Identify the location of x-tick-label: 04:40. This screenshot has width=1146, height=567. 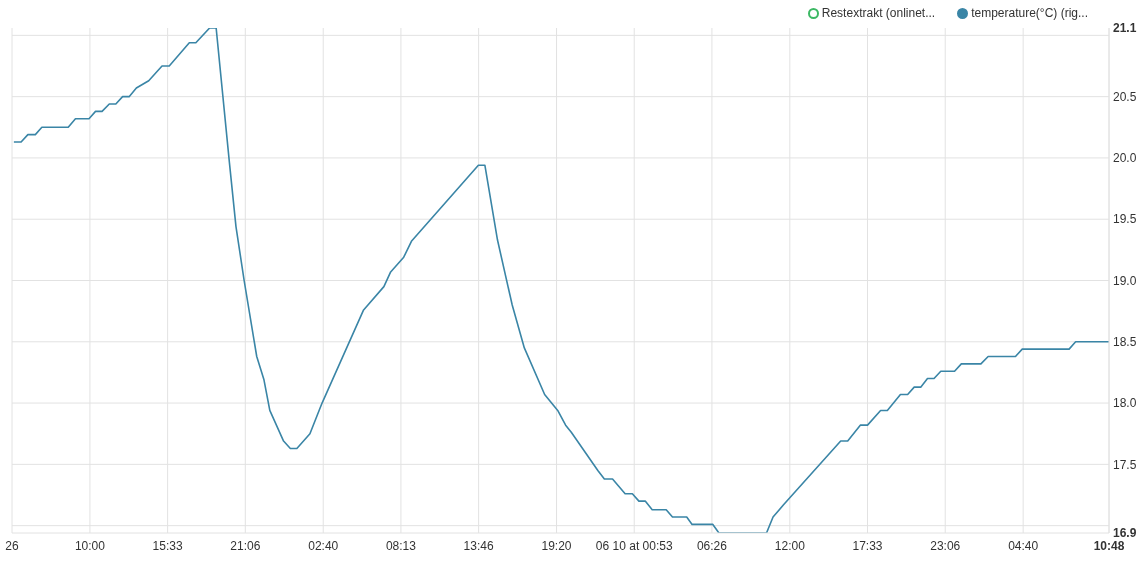
(1023, 545).